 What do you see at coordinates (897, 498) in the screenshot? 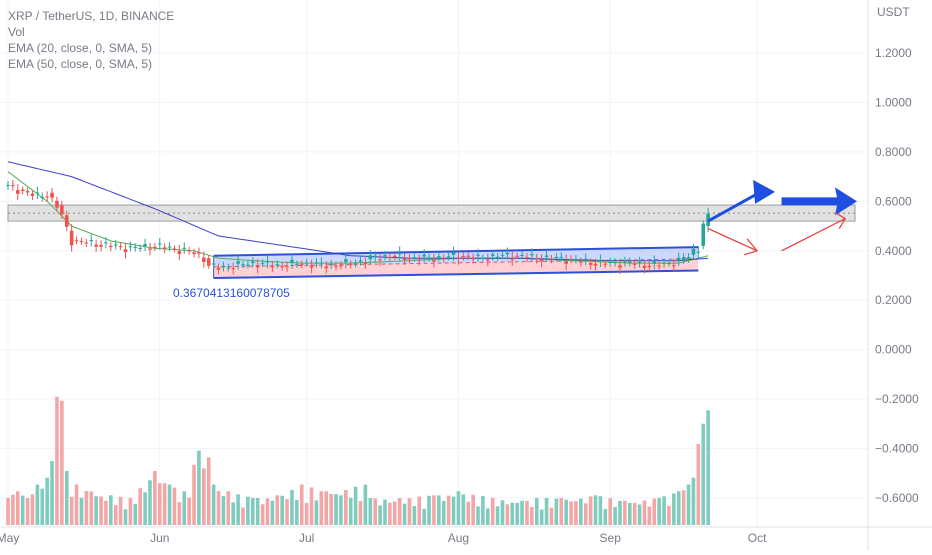
I see `y-tick-label: −0.6000` at bounding box center [897, 498].